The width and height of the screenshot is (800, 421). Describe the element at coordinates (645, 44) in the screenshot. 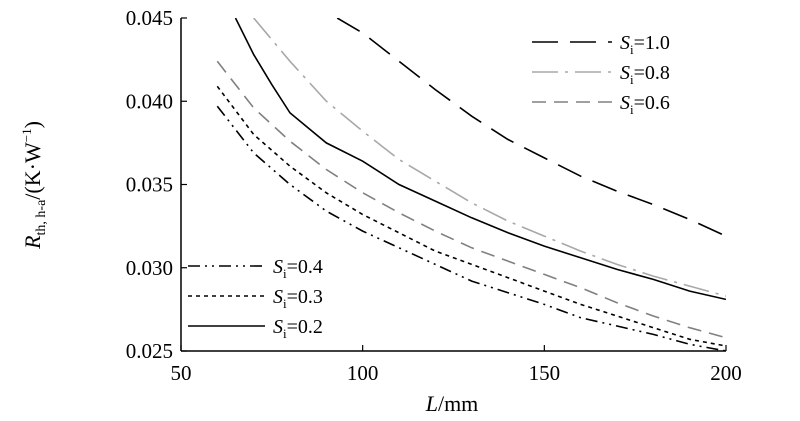

I see `legend-label-0: Si=1.0` at that location.